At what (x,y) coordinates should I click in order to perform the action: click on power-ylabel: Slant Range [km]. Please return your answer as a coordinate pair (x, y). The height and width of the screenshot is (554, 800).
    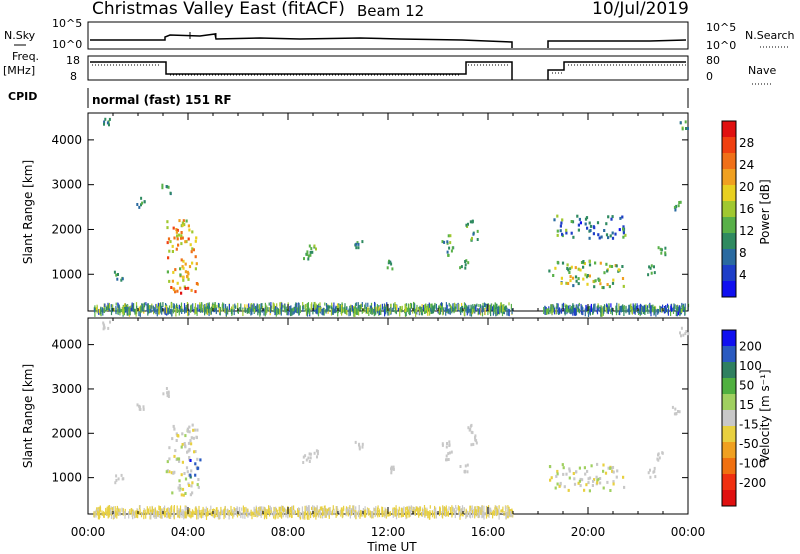
    Looking at the image, I should click on (28, 212).